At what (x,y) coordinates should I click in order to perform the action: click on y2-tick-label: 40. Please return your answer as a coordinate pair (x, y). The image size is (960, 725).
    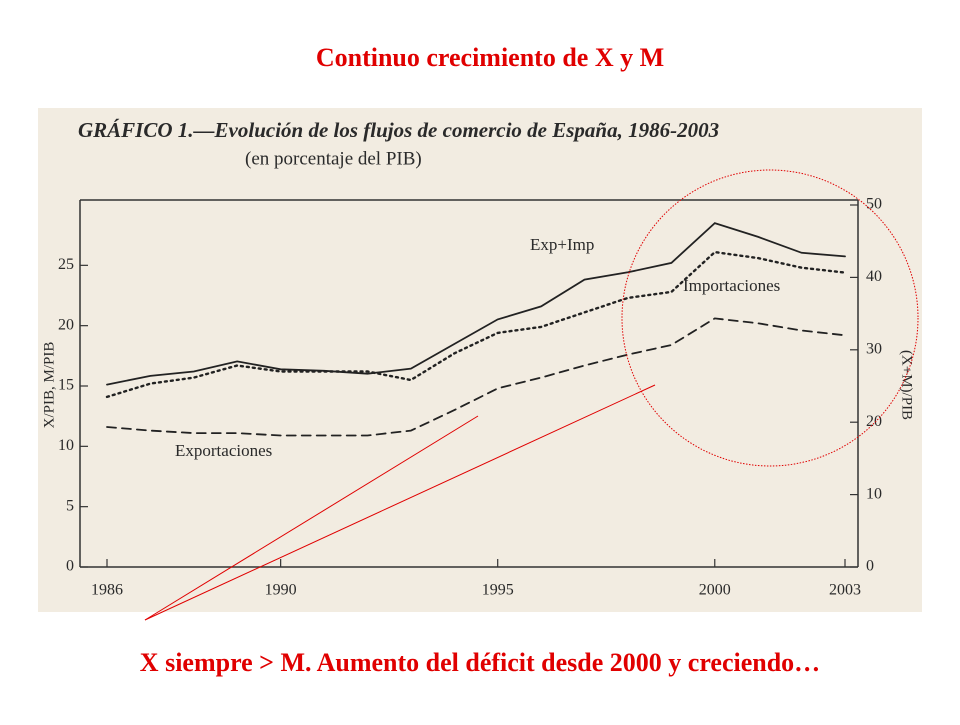
    Looking at the image, I should click on (874, 276).